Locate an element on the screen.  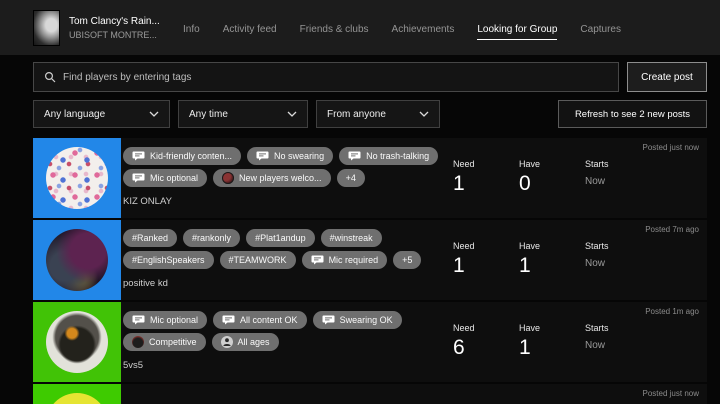
audience-filter-dropdown: From anyone is located at coordinates (378, 114).